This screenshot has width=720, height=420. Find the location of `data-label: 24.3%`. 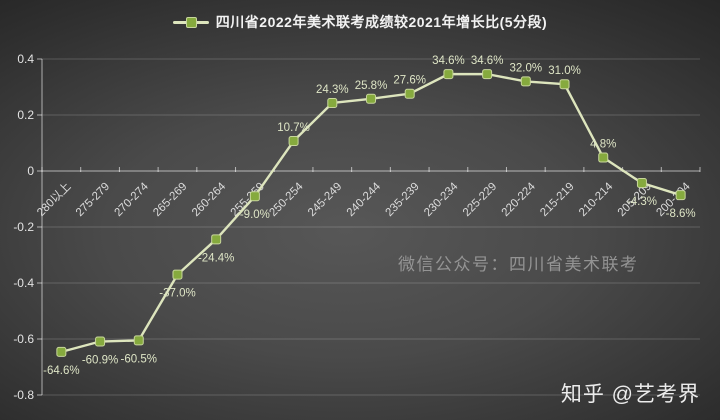

data-label: 24.3% is located at coordinates (332, 90).